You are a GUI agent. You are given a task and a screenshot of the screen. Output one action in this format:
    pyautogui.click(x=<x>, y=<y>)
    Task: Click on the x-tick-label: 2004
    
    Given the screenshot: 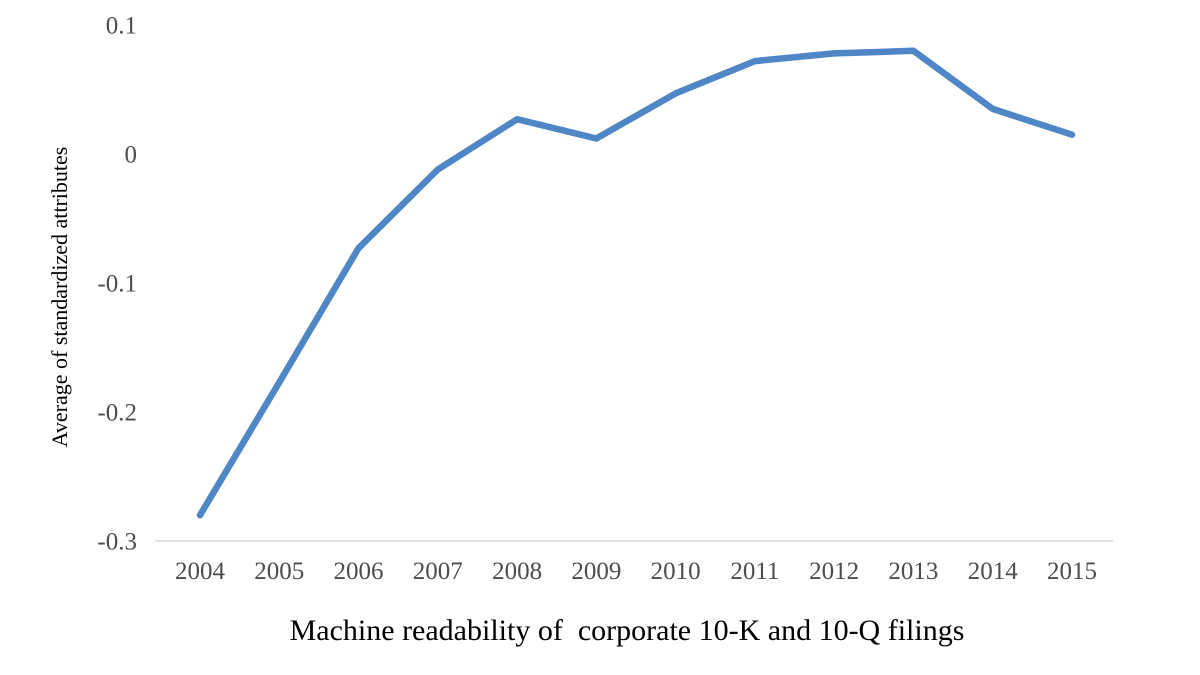 What is the action you would take?
    pyautogui.click(x=200, y=571)
    